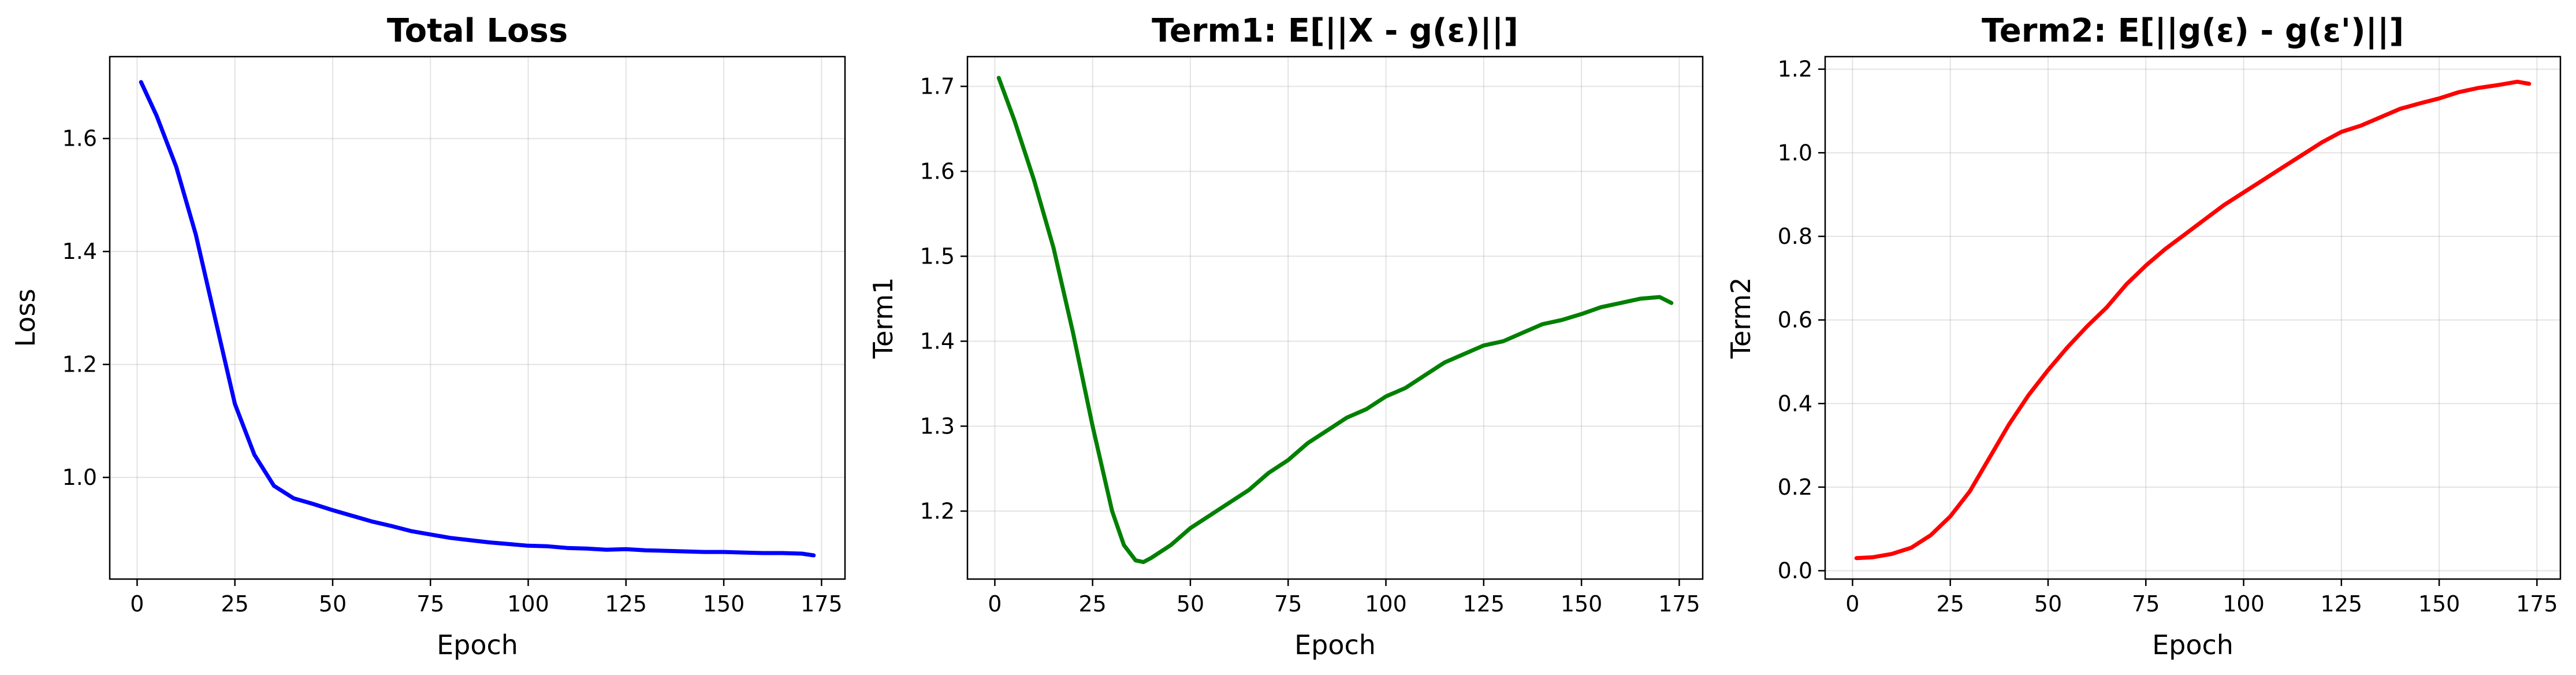  Describe the element at coordinates (937, 86) in the screenshot. I see `y-tick-label: 1.7` at that location.